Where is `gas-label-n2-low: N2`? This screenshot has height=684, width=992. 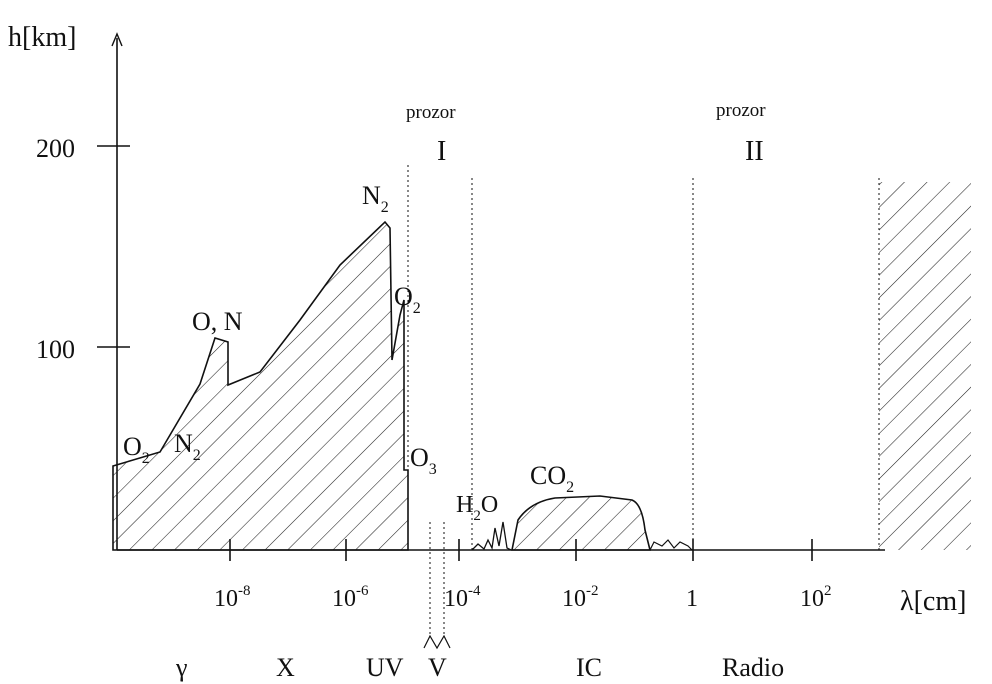
gas-label-n2-low: N2 is located at coordinates (187, 446).